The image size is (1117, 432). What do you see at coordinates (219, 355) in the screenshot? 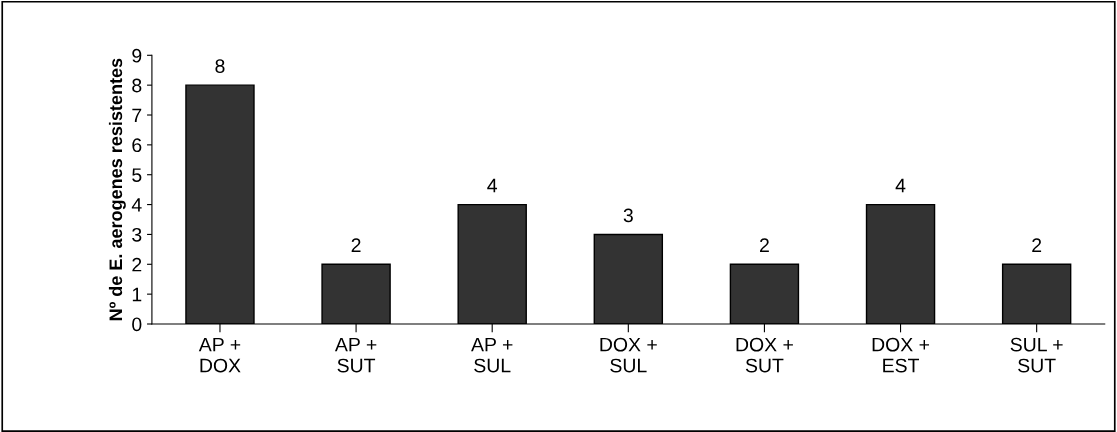
I see `x-tick-label: AP + DOX` at bounding box center [219, 355].